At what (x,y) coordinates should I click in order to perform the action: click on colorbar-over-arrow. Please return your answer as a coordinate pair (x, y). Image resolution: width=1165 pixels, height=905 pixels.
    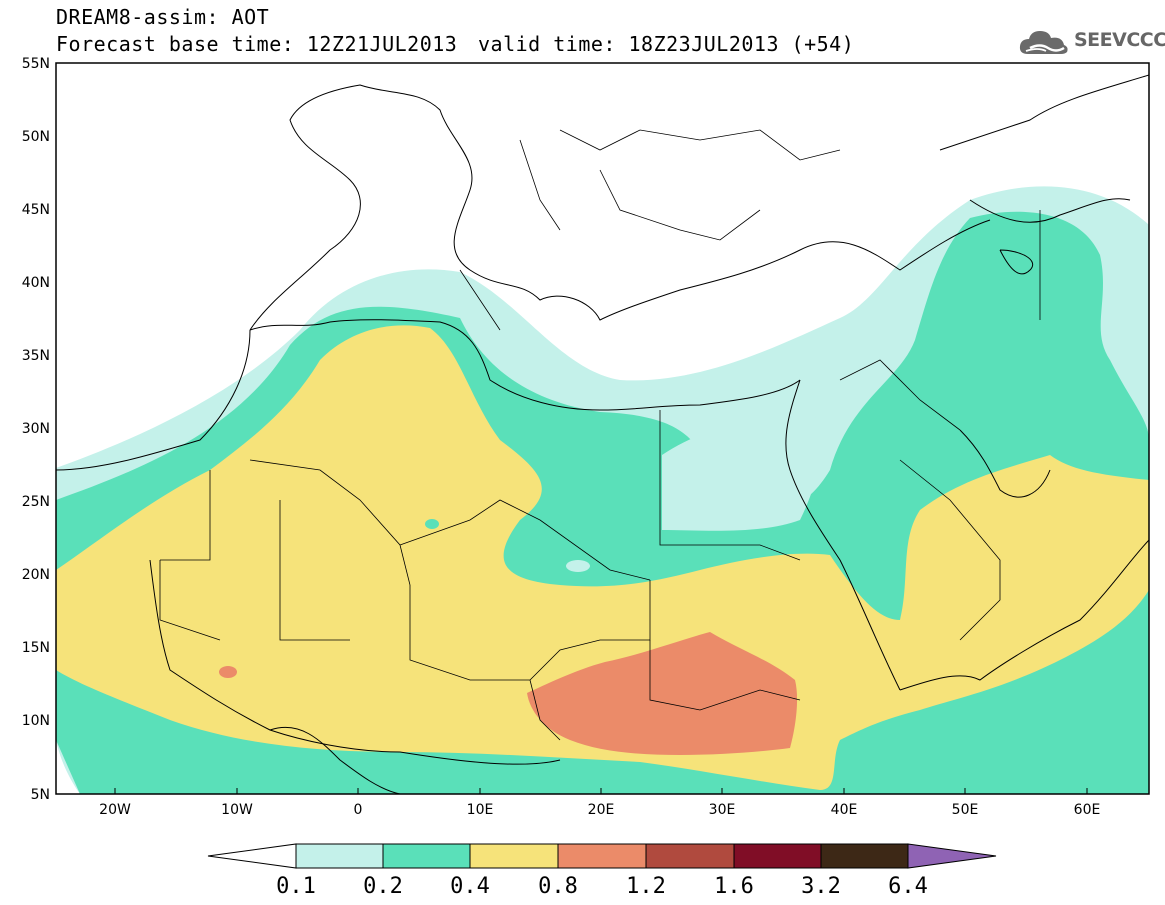
    Looking at the image, I should click on (952, 856).